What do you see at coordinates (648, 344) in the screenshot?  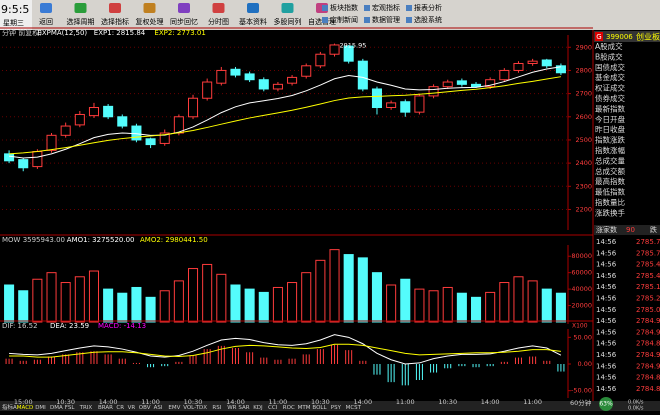 I see `trade-price: 2784.88` at bounding box center [648, 344].